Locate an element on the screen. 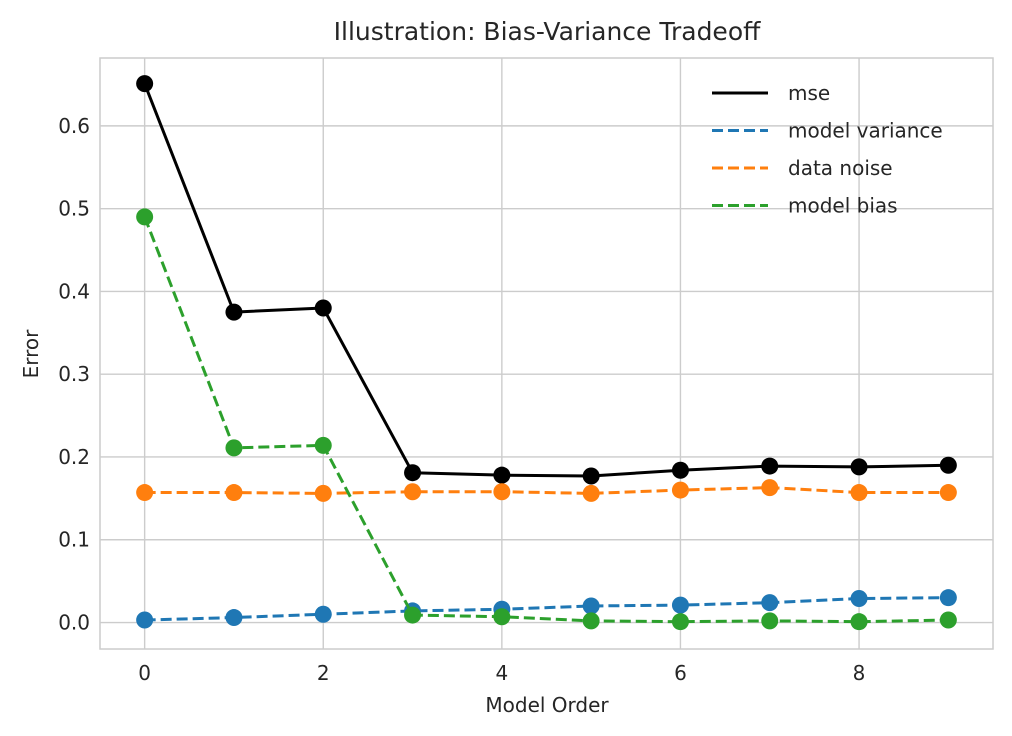 The height and width of the screenshot is (736, 1012). legend-label-model-bias: model bias is located at coordinates (843, 206).